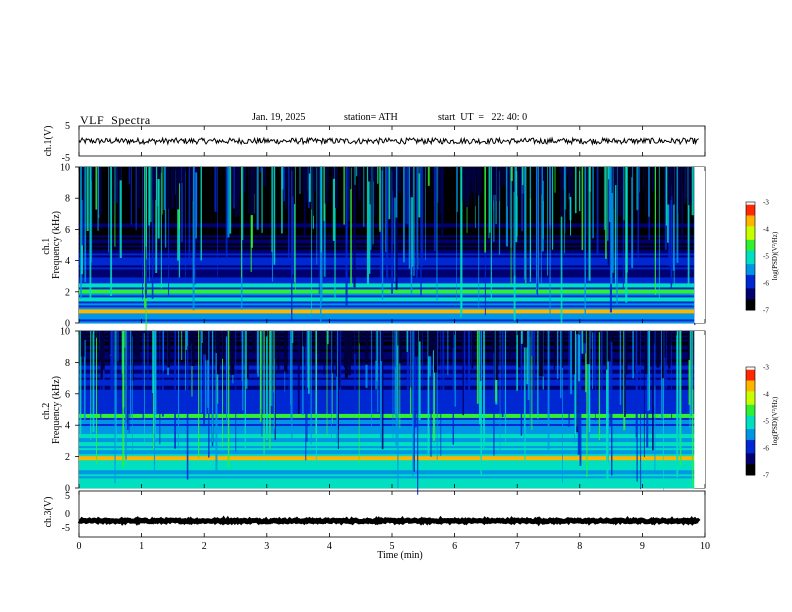 This screenshot has width=792, height=612. Describe the element at coordinates (67, 426) in the screenshot. I see `spec2-ytick: 4` at that location.